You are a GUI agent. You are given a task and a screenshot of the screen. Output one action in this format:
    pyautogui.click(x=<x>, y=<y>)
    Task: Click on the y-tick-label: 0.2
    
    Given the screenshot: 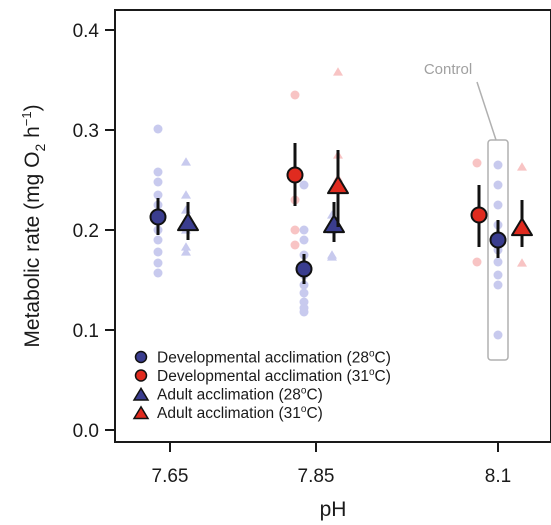 What is the action you would take?
    pyautogui.click(x=86, y=231)
    